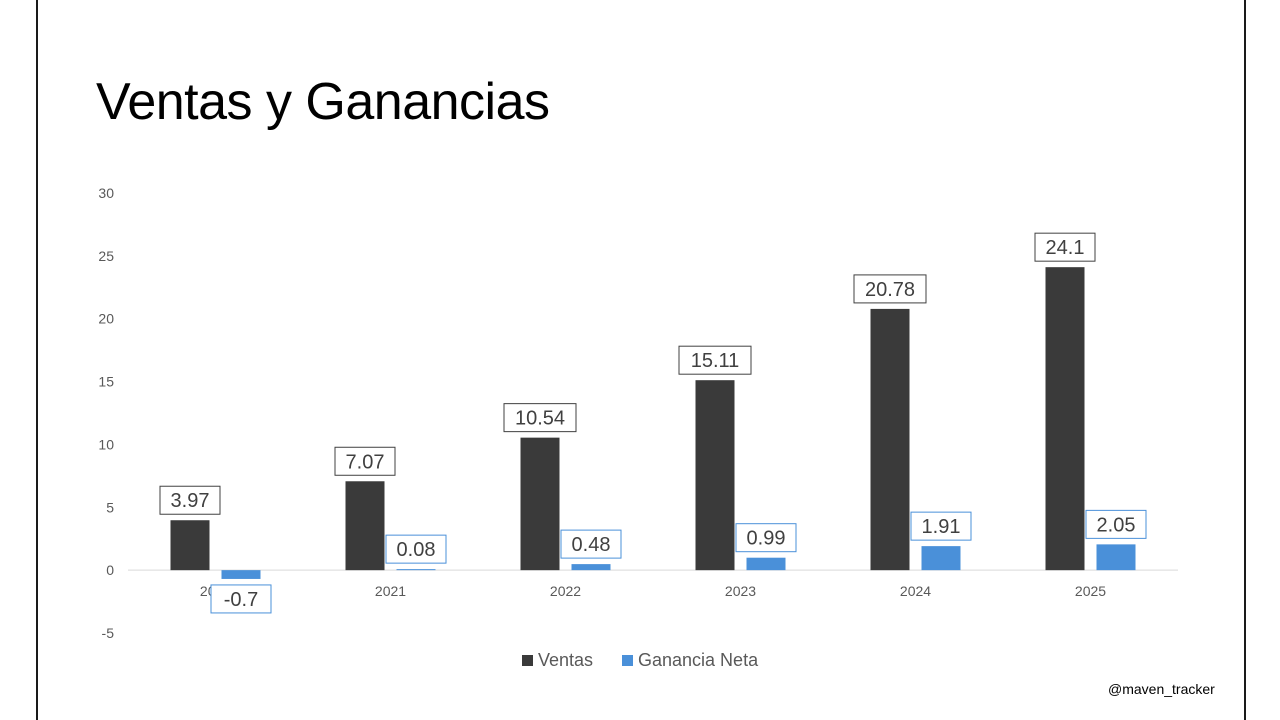 The width and height of the screenshot is (1280, 720). Describe the element at coordinates (106, 382) in the screenshot. I see `y-tick-label: 15` at that location.